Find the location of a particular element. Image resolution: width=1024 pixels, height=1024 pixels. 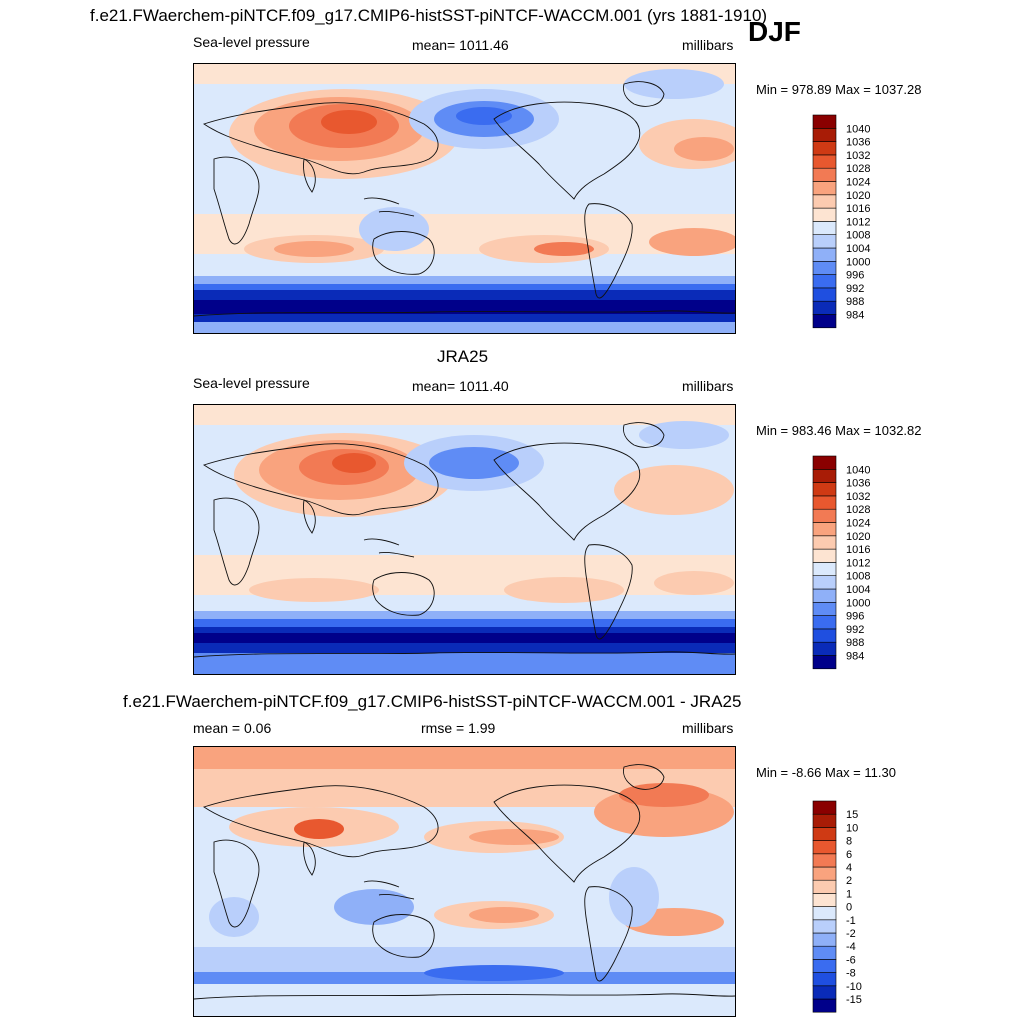

panel3-units-label: millibars is located at coordinates (708, 728).